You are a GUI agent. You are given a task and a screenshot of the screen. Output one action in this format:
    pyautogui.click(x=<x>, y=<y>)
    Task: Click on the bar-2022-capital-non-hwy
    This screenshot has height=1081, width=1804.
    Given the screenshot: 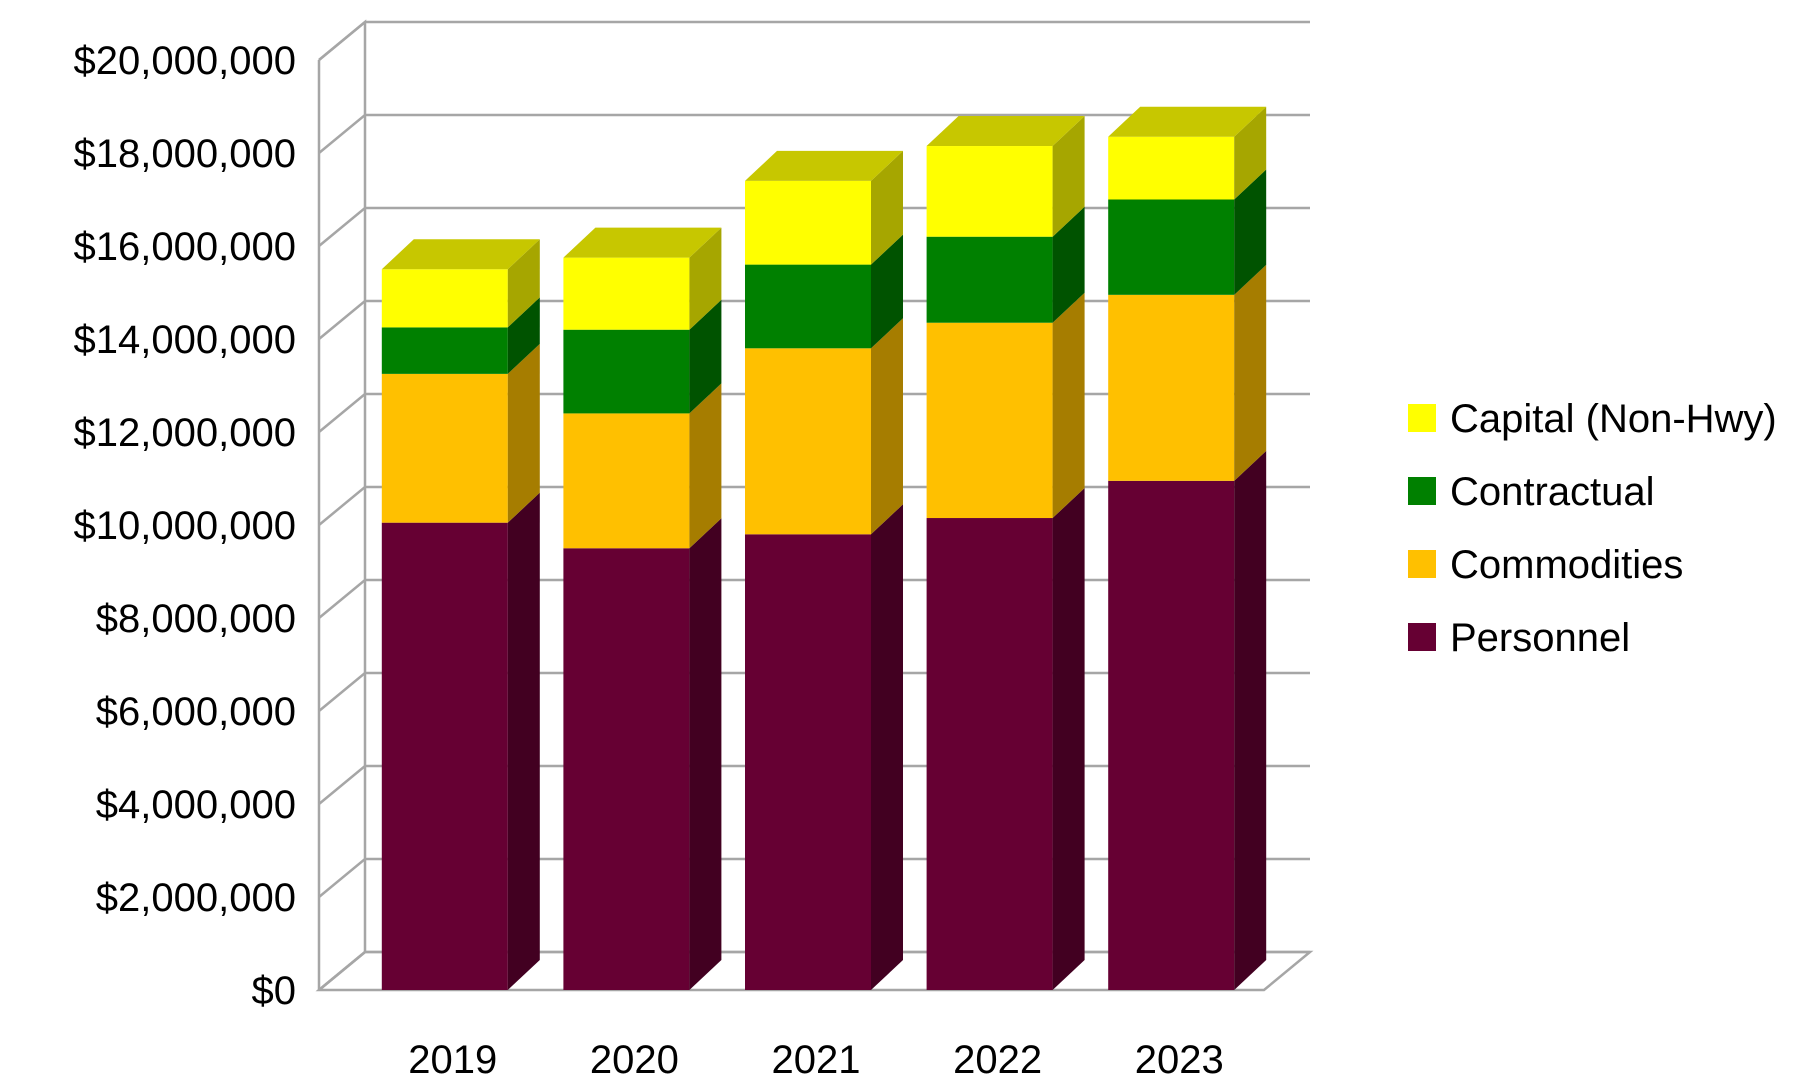 What is the action you would take?
    pyautogui.click(x=1006, y=176)
    